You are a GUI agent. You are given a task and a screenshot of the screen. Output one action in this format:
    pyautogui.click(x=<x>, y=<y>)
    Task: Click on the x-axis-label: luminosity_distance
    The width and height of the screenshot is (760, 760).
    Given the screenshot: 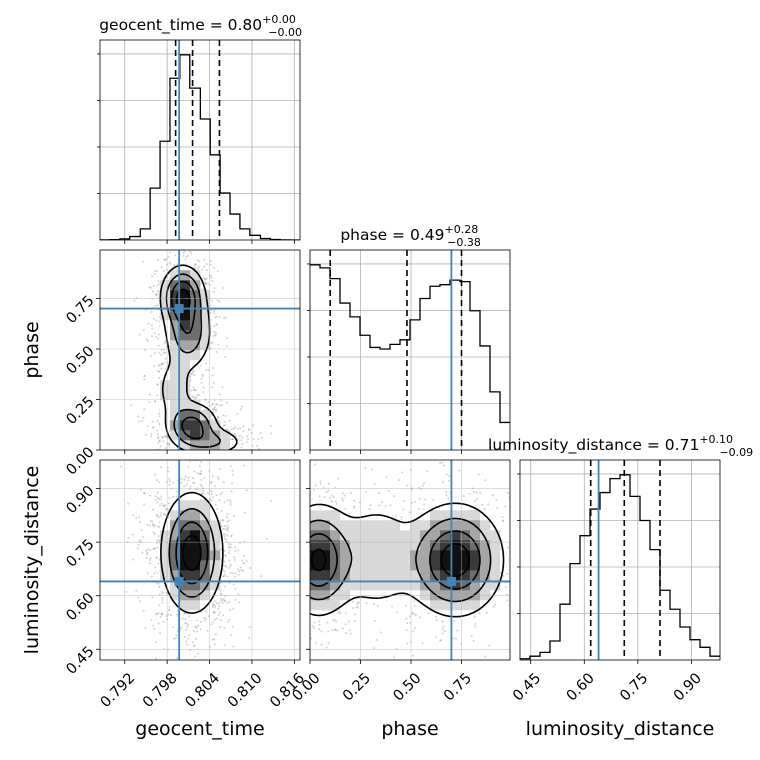 What is the action you would take?
    pyautogui.click(x=620, y=729)
    